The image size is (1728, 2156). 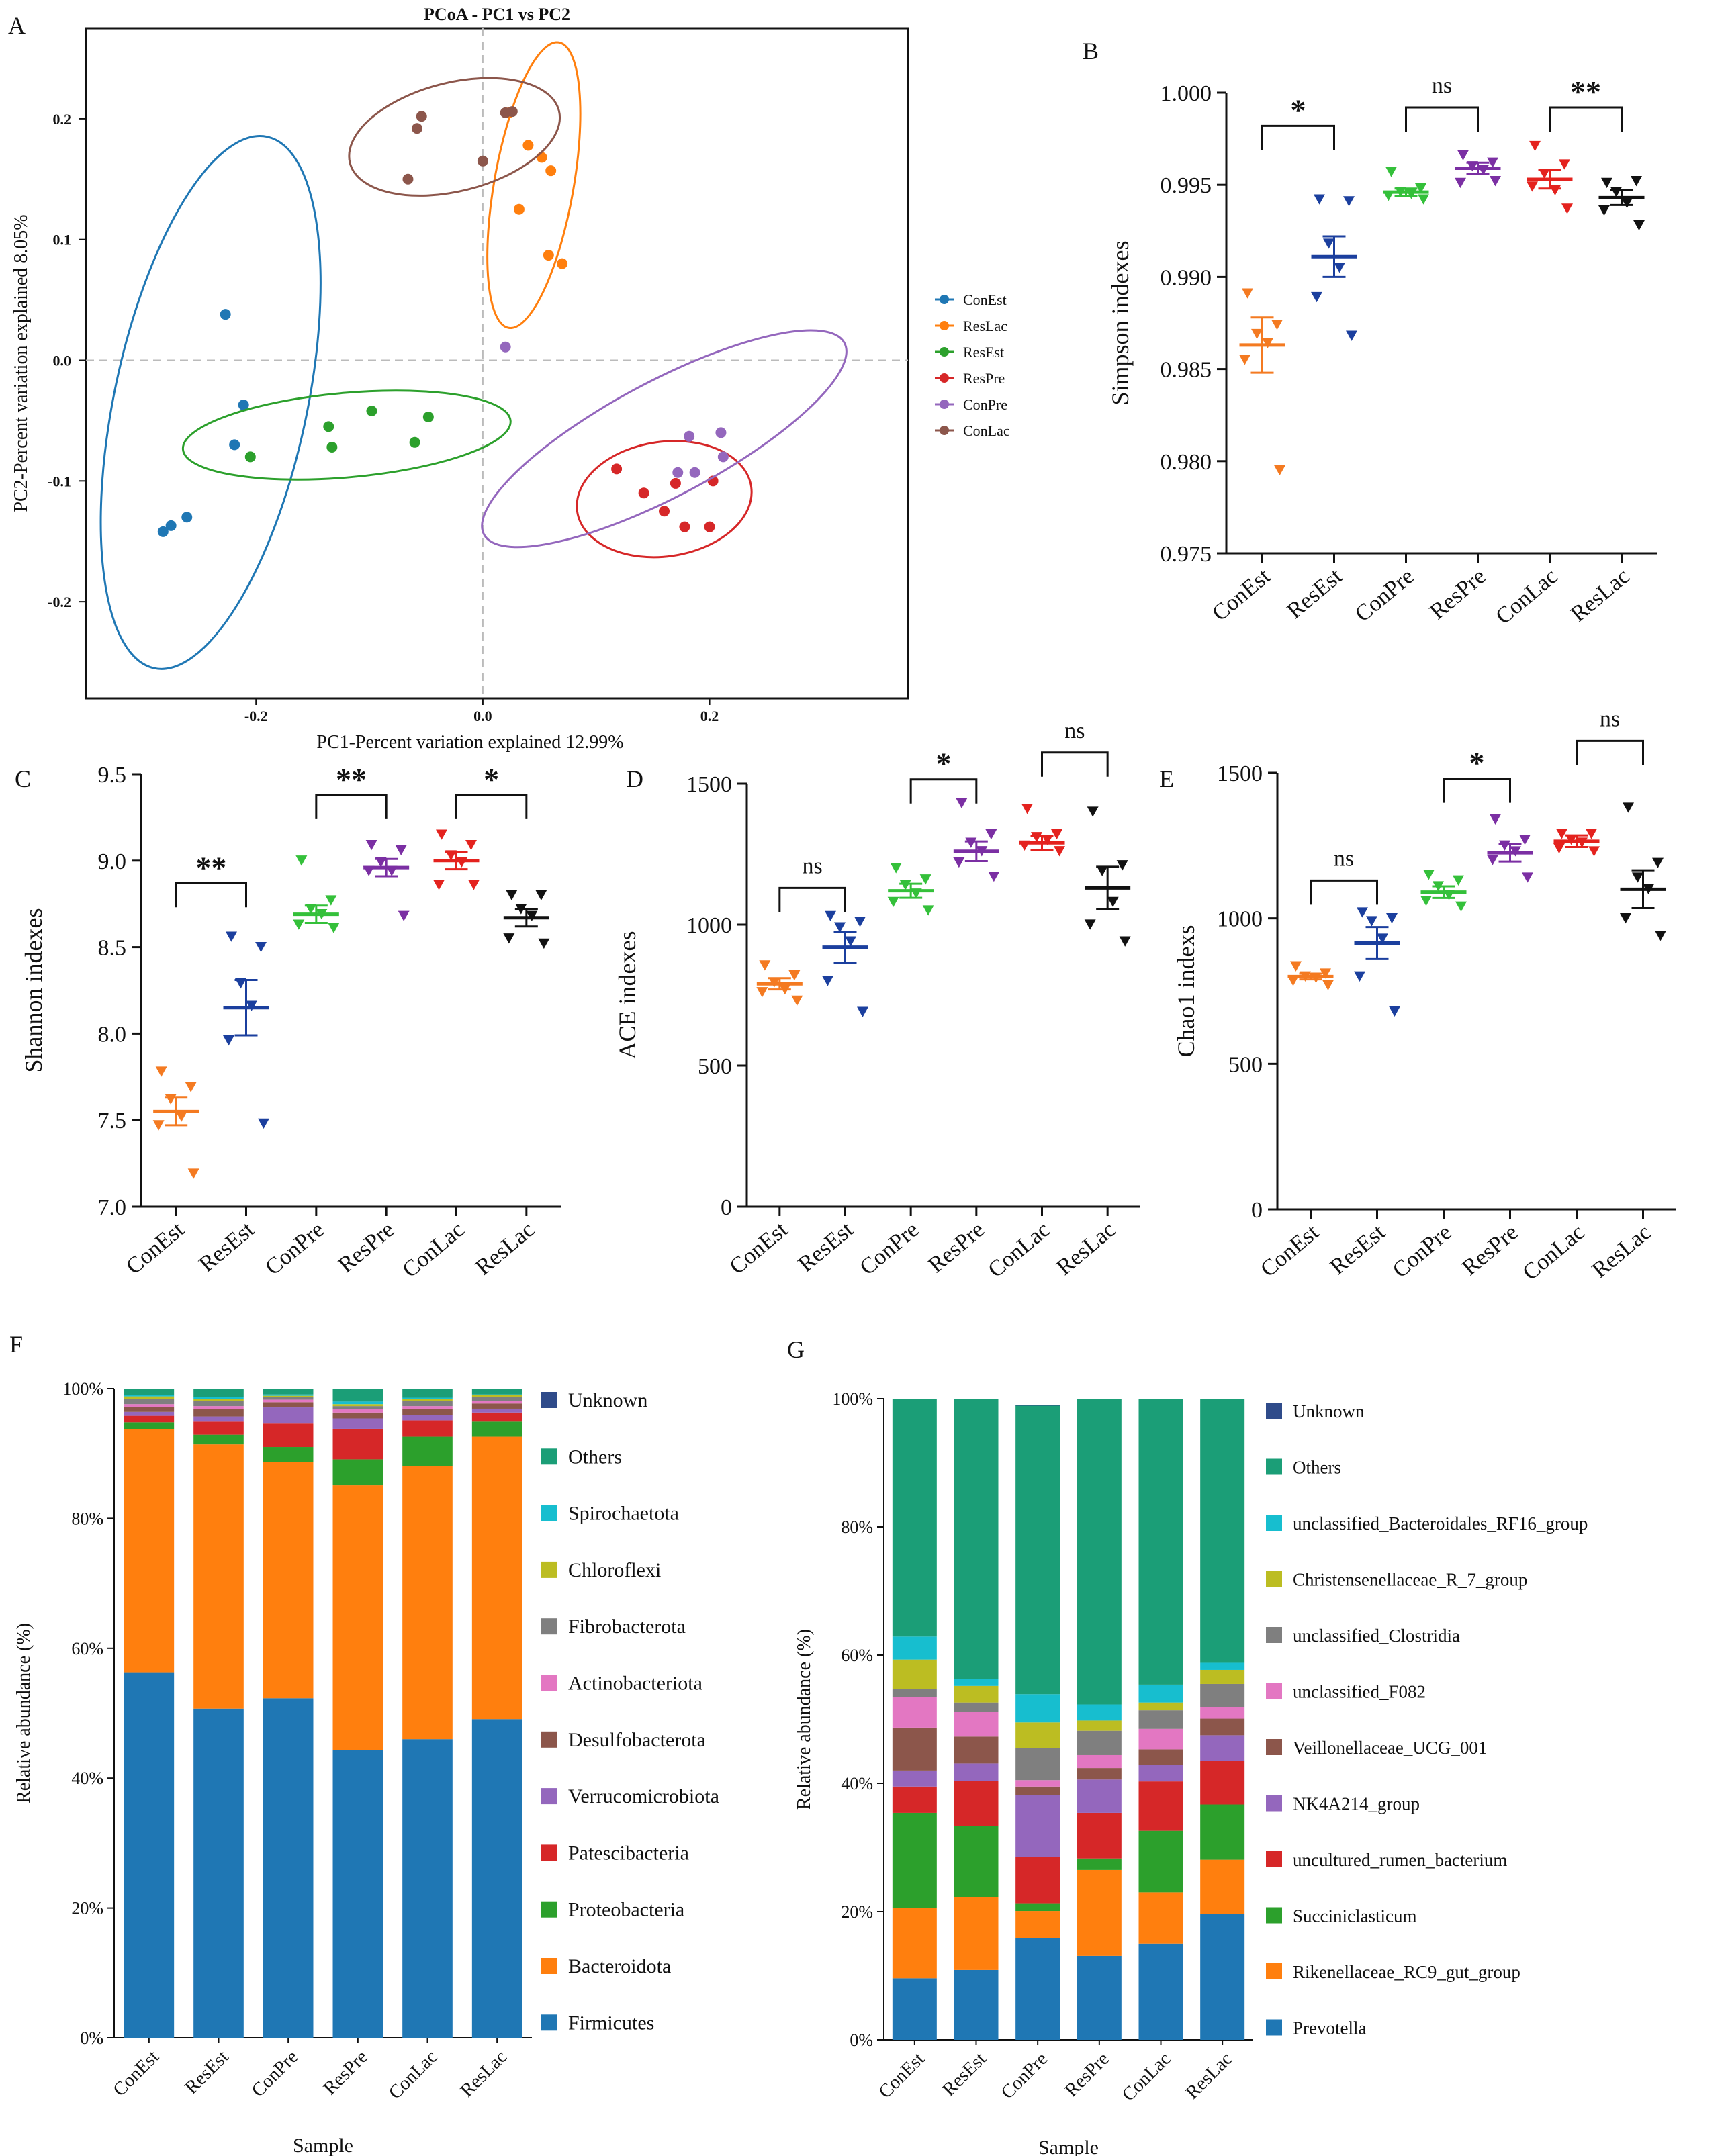 I want to click on panel-label-d: D, so click(x=634, y=779).